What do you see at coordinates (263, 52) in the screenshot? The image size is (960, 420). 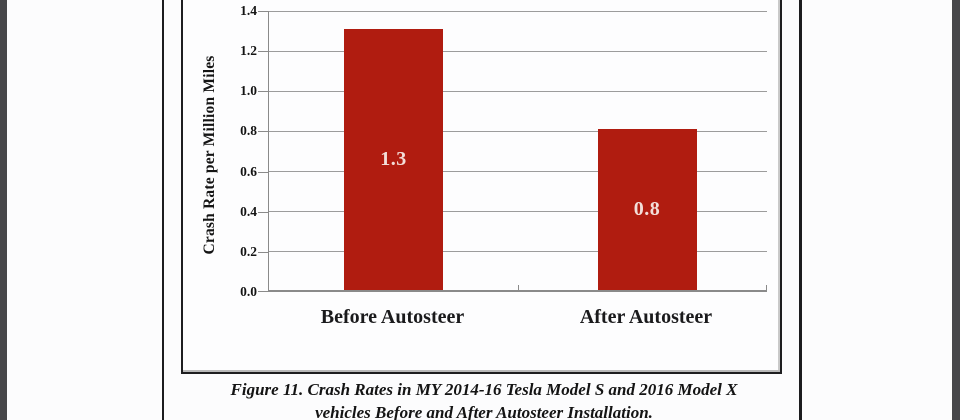 I see `y-tick-mark-1.2` at bounding box center [263, 52].